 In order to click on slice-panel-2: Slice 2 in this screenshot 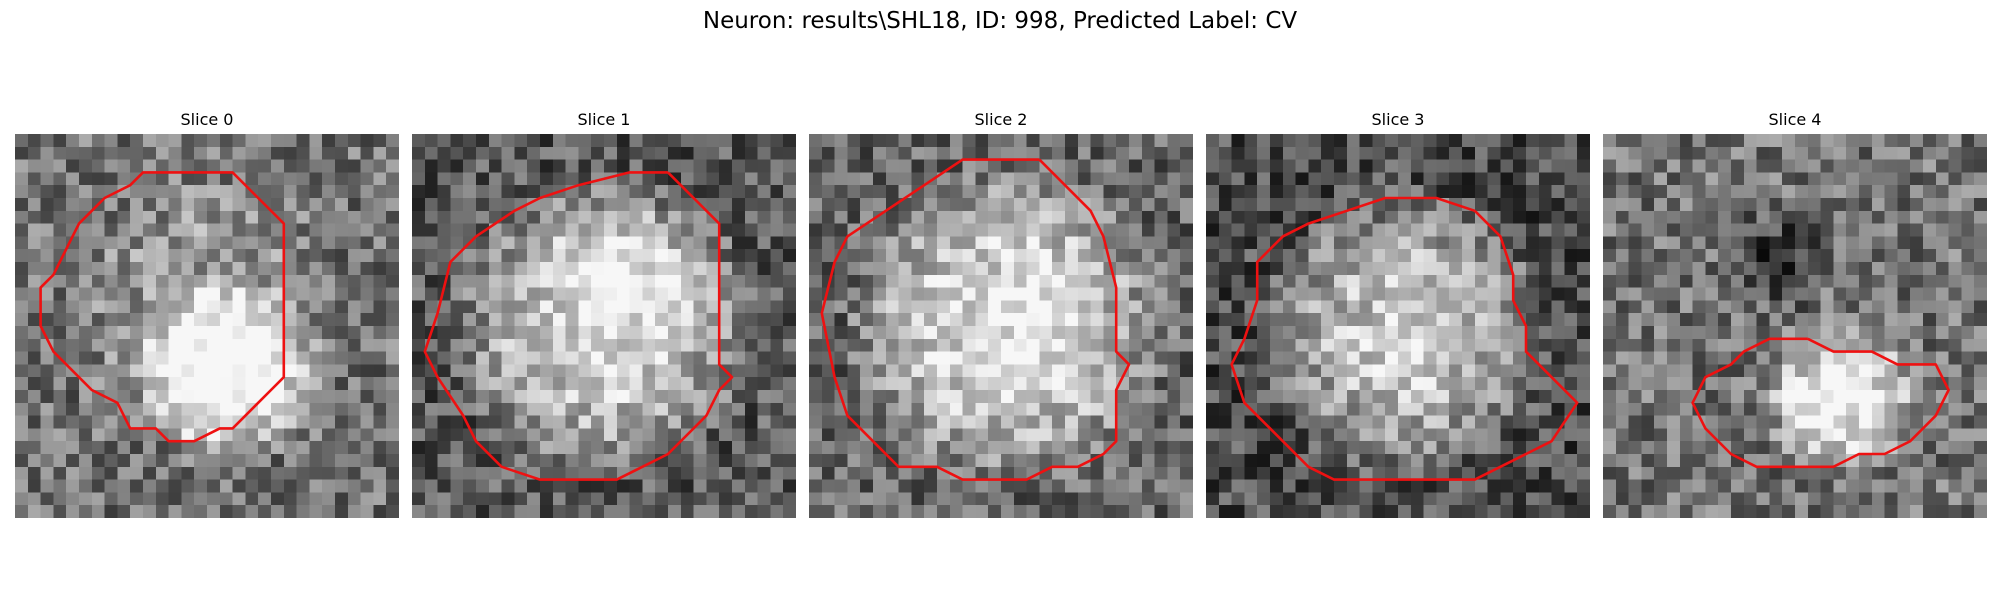, I will do `click(1001, 313)`.